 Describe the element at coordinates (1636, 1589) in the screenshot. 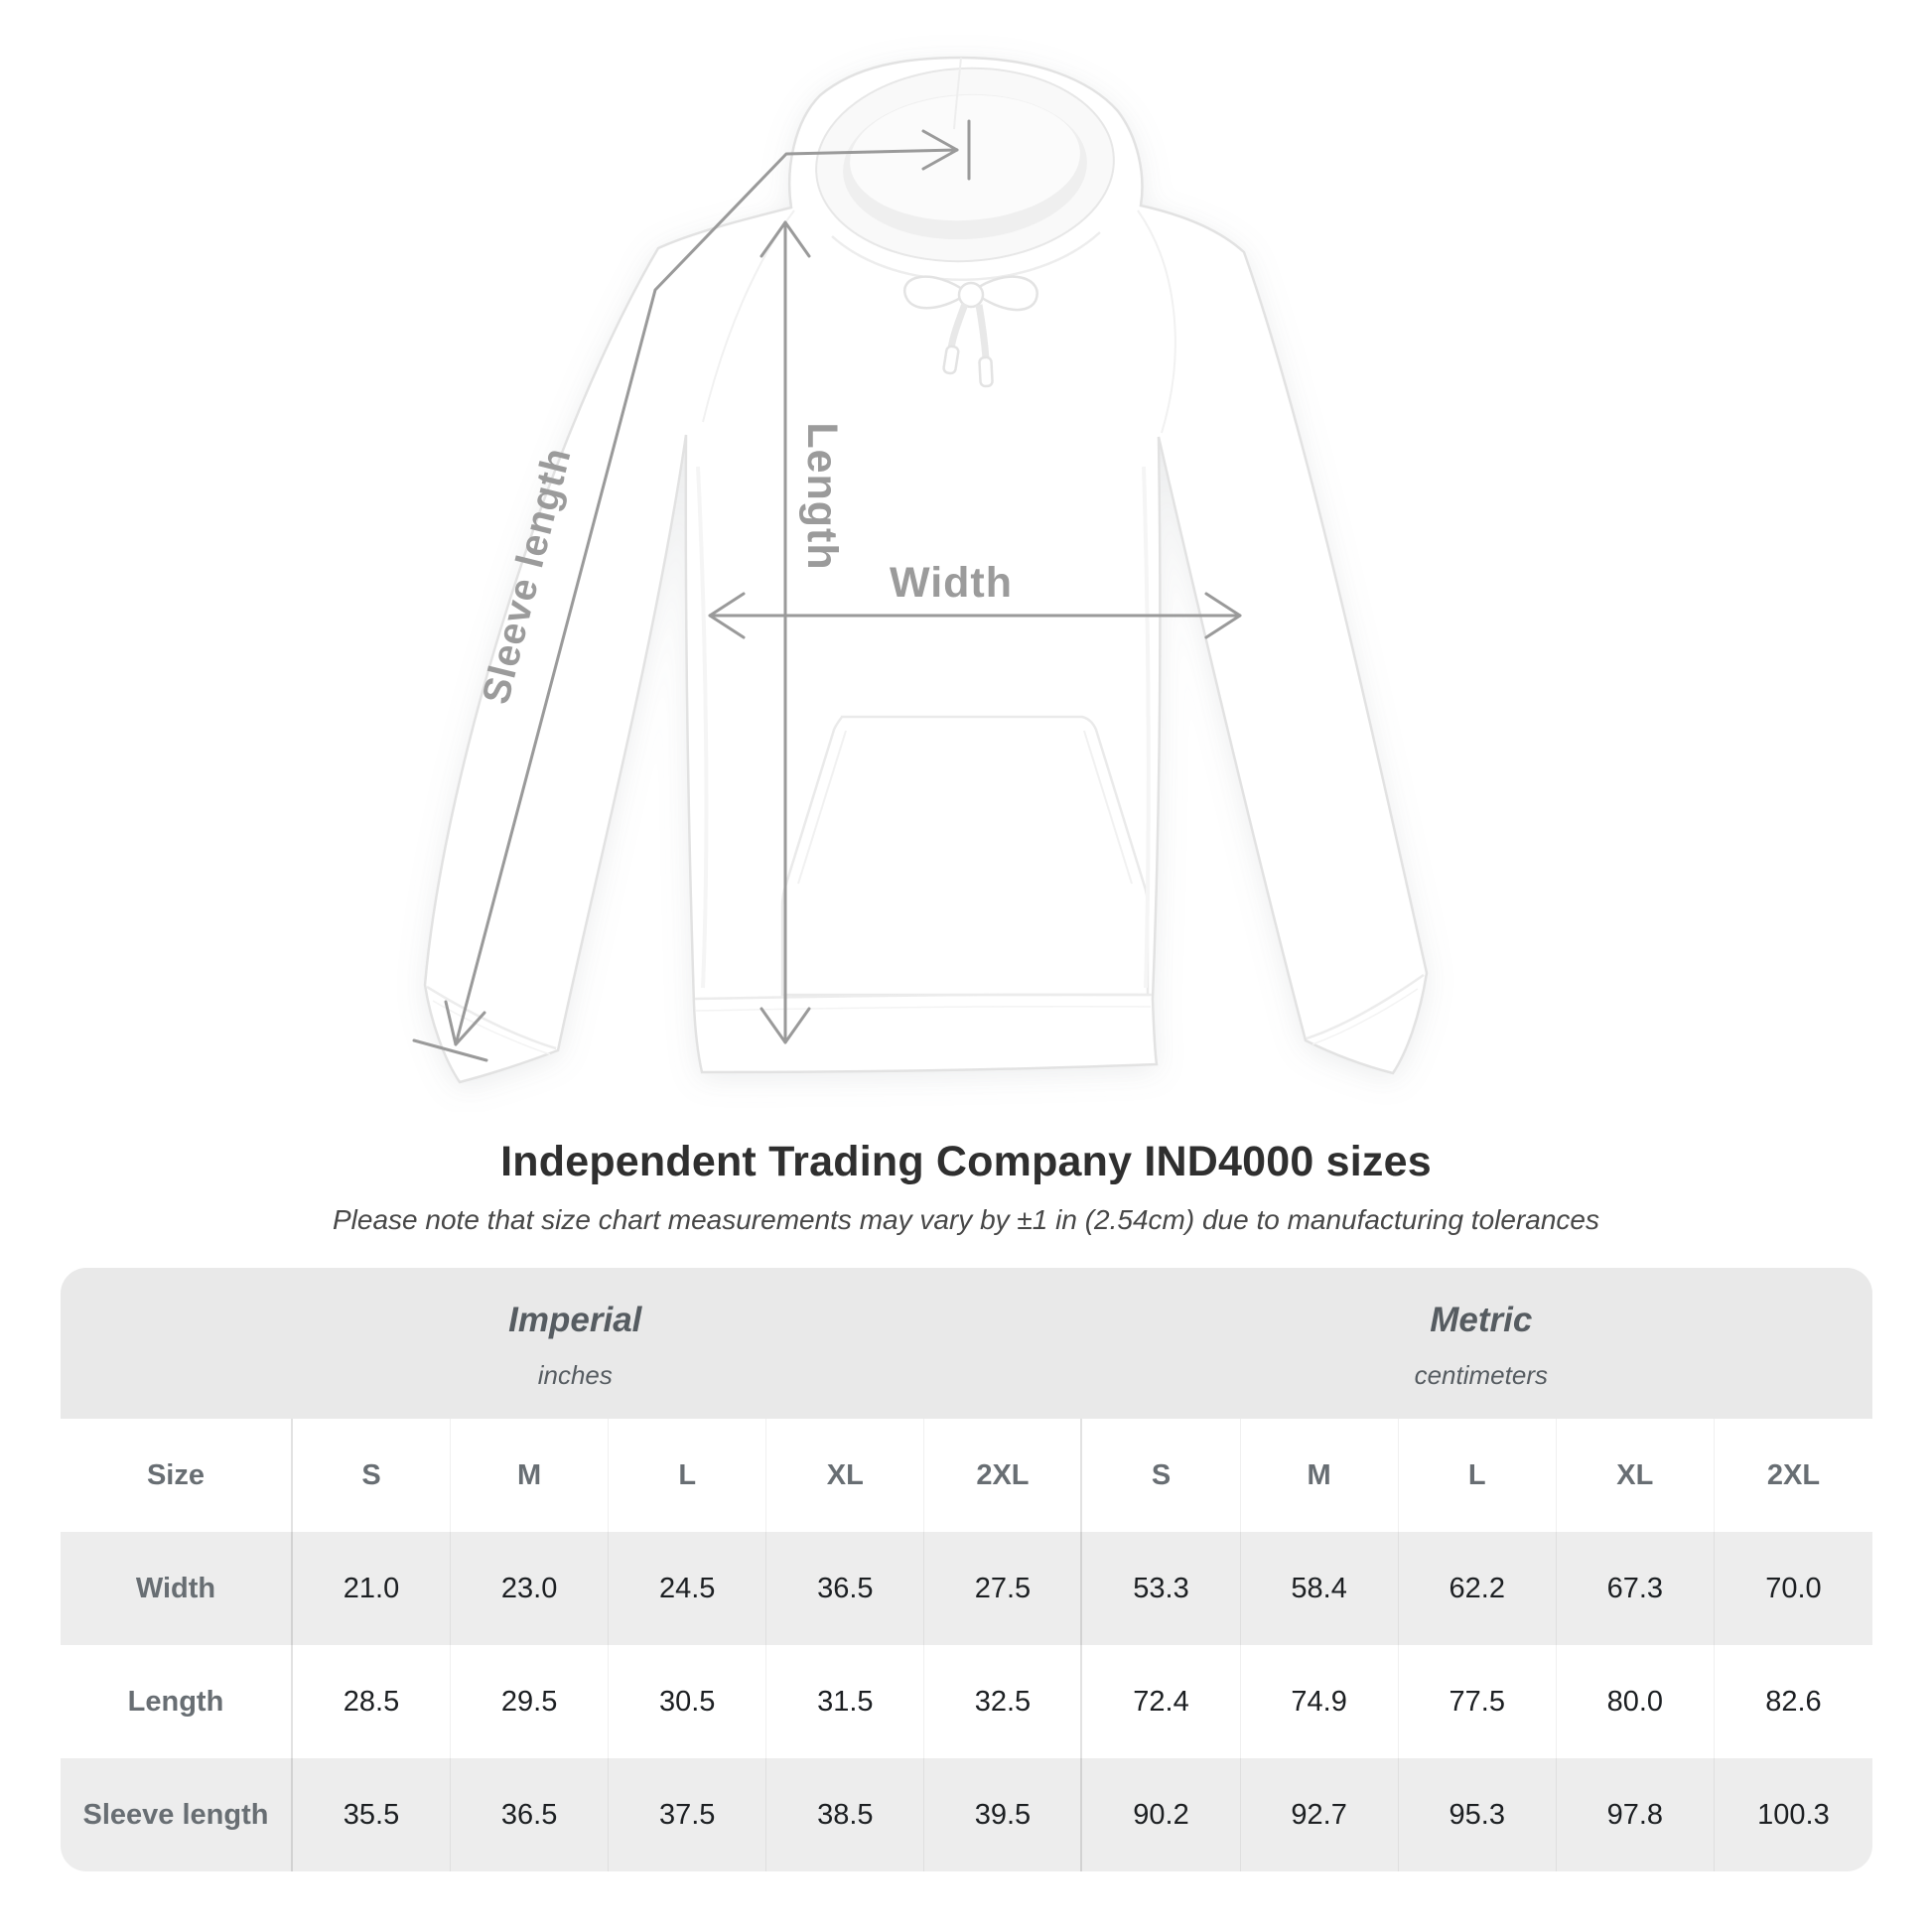

I see `width-metric-xl: 67.3` at that location.